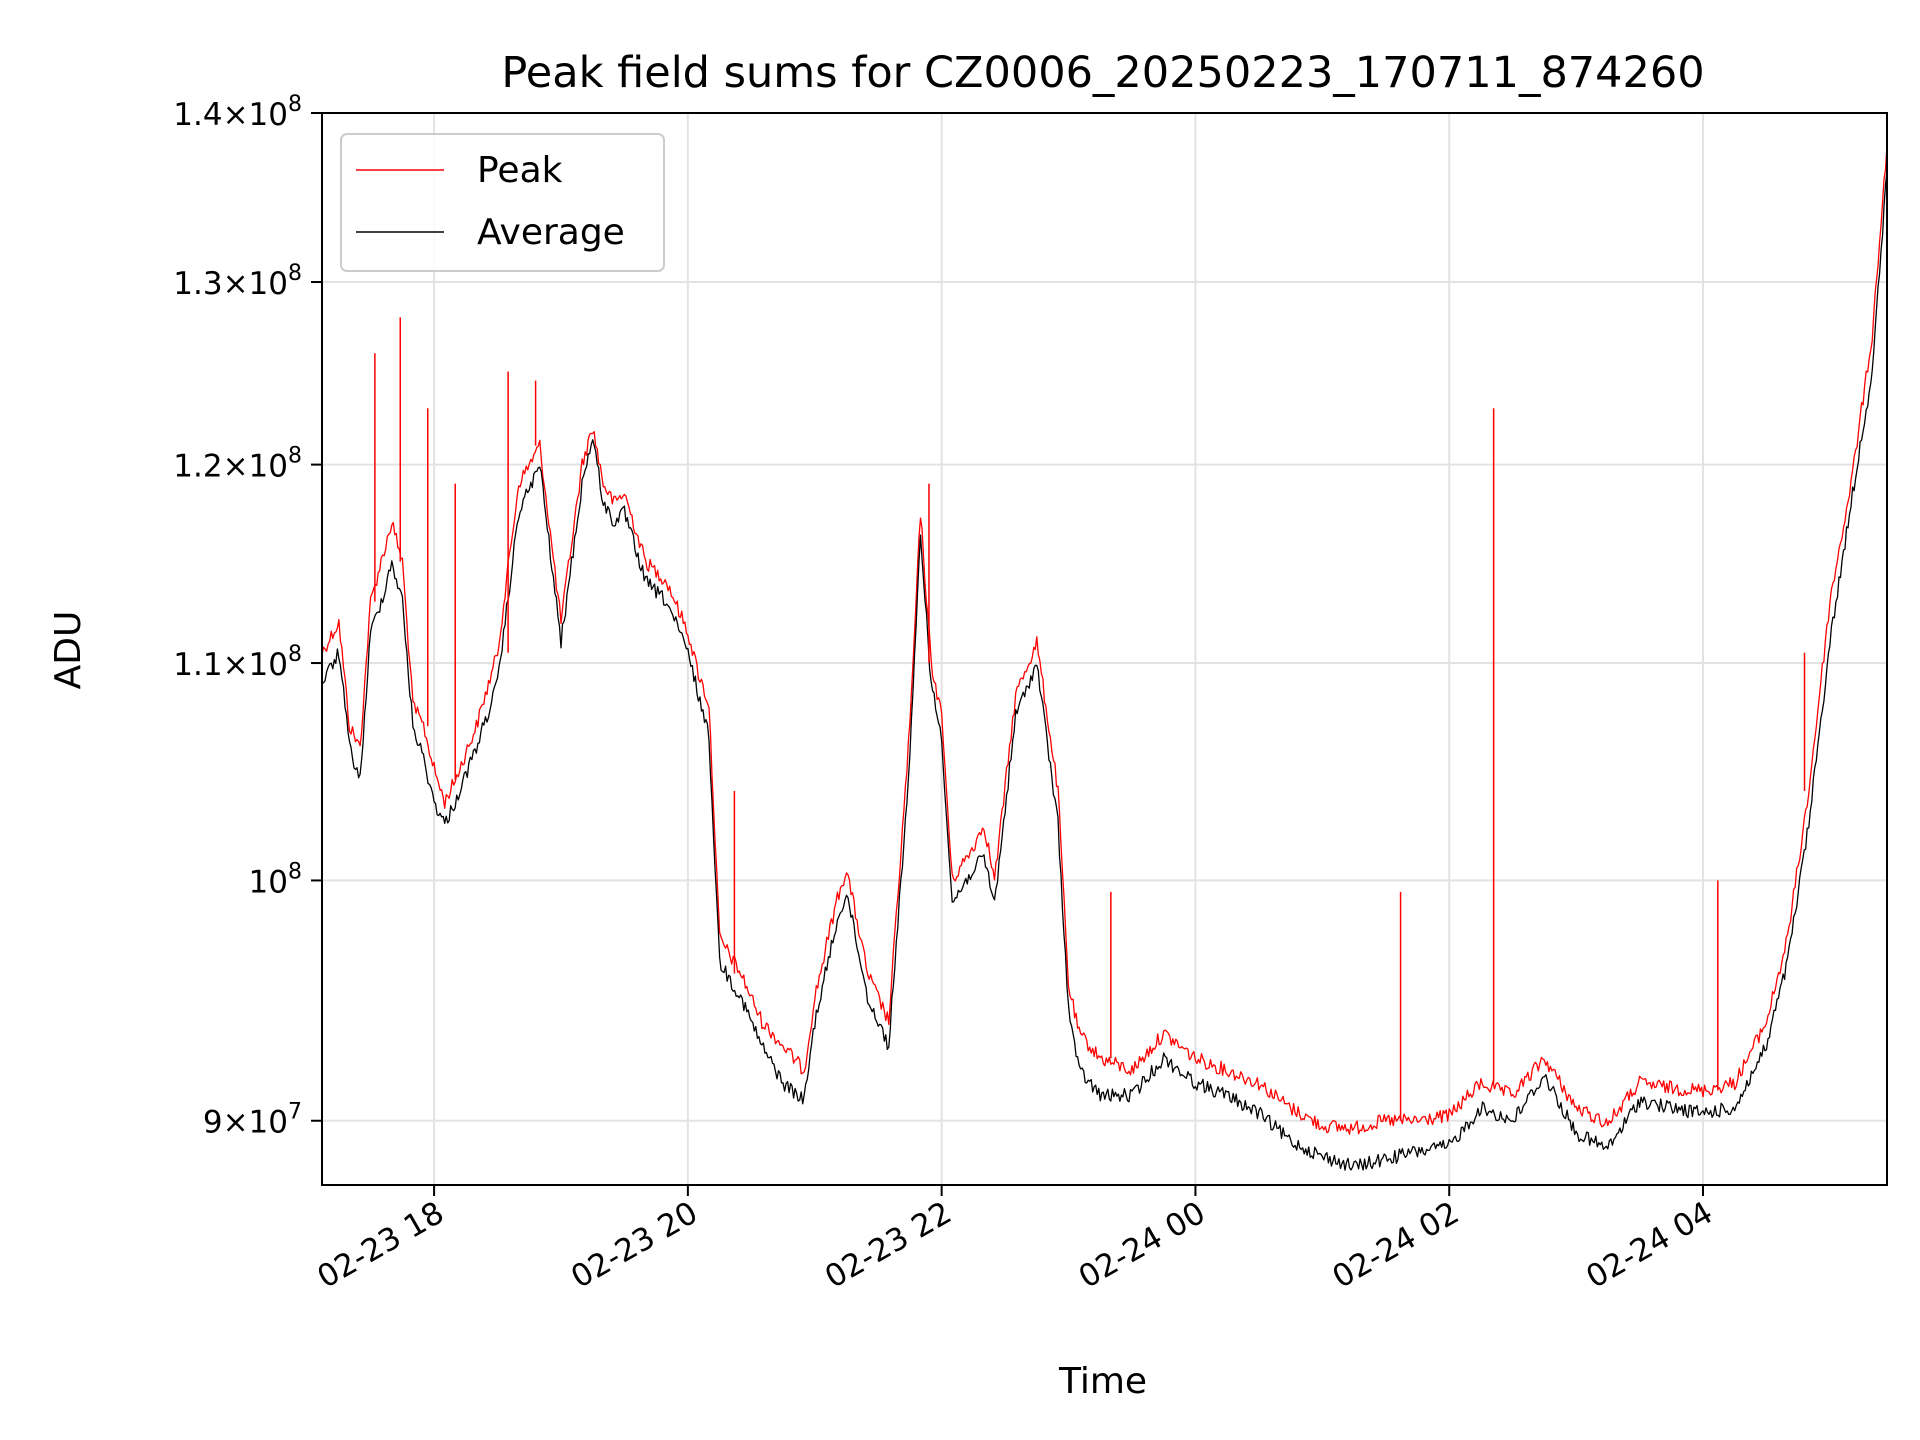  What do you see at coordinates (237, 112) in the screenshot?
I see `y-tick-label: 1.4×108` at bounding box center [237, 112].